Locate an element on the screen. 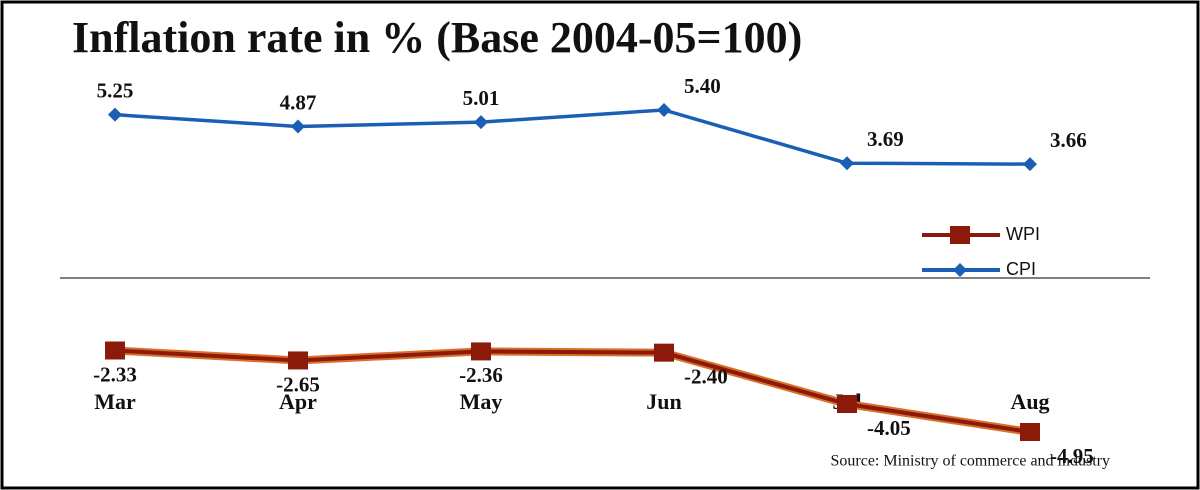  value-label: -2.40 is located at coordinates (706, 376).